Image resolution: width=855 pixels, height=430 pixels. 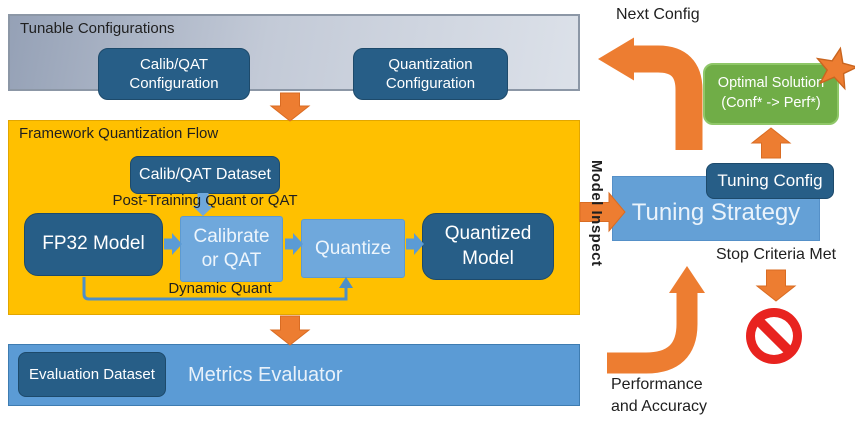 I want to click on arrow-flow-to-metrics, so click(x=290, y=330).